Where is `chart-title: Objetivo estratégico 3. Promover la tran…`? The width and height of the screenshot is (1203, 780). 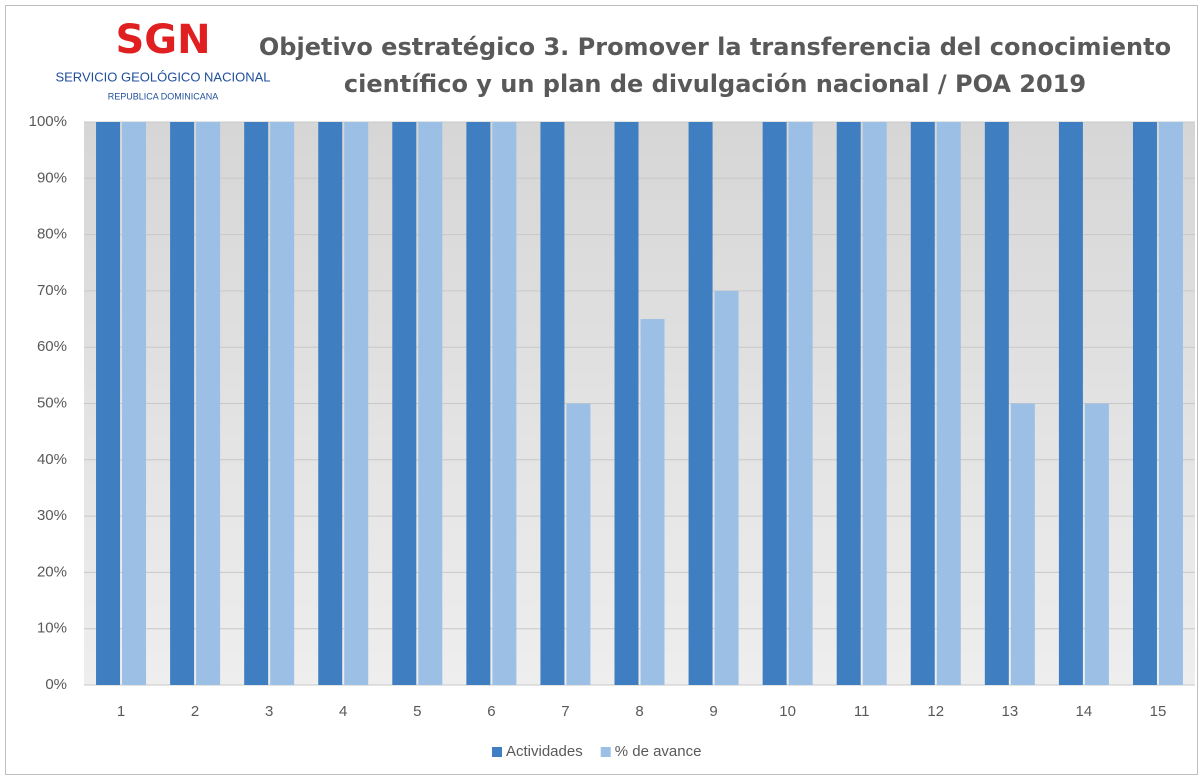 chart-title: Objetivo estratégico 3. Promover la tran… is located at coordinates (715, 47).